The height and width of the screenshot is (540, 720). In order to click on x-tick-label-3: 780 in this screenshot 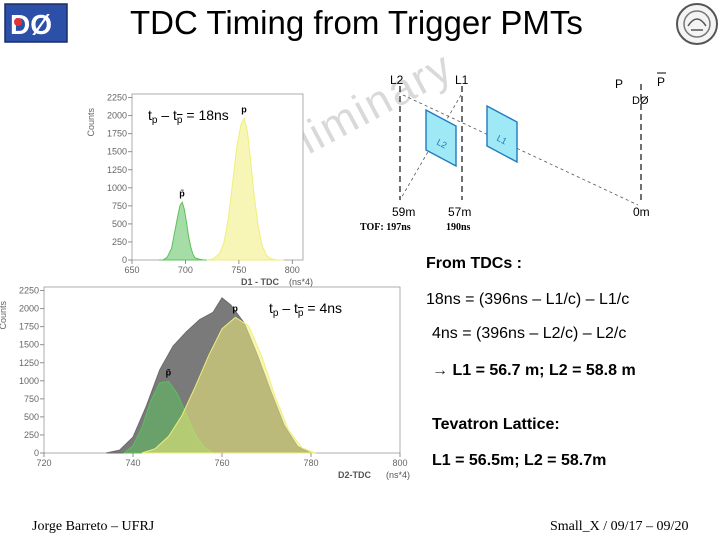, I will do `click(310, 463)`.